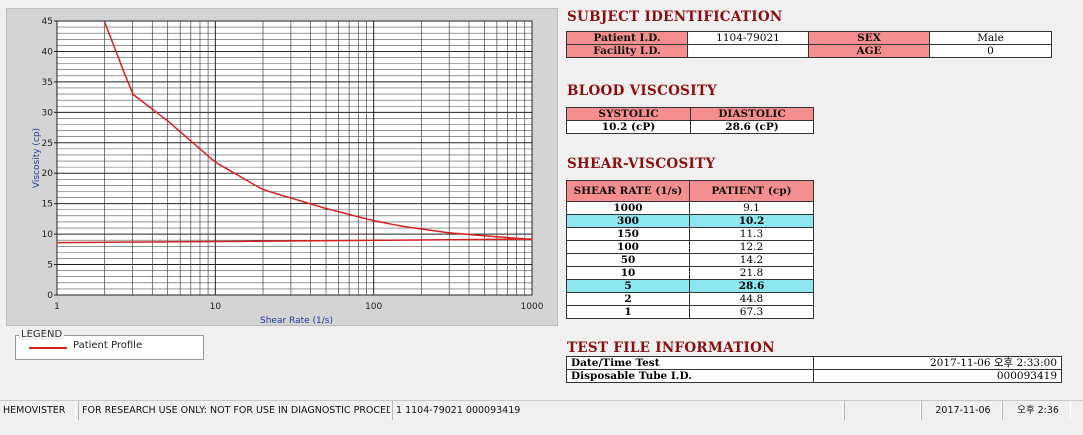  I want to click on patient-cp-cell: 11.3, so click(751, 234).